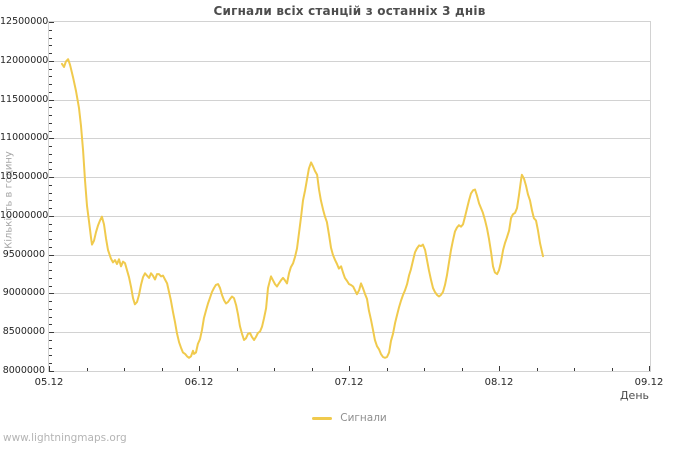 The image size is (700, 450). I want to click on y-axis-label: Кількість в годину, so click(9, 200).